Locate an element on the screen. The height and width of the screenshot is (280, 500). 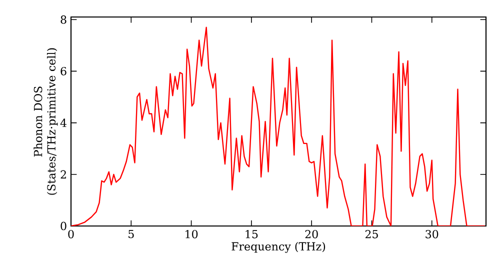
x-tick-label: 20 is located at coordinates (311, 234).